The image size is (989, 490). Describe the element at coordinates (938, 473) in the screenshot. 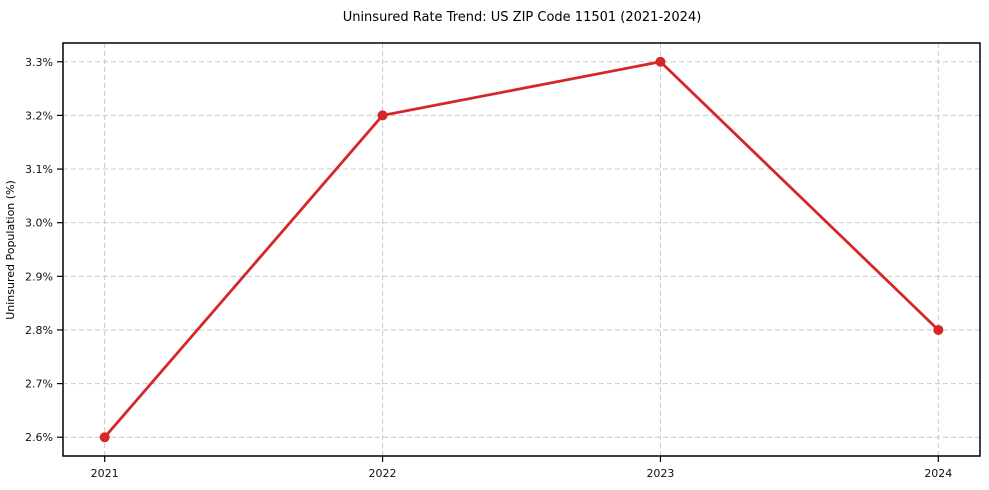

I see `x-tick-label: 2024` at that location.